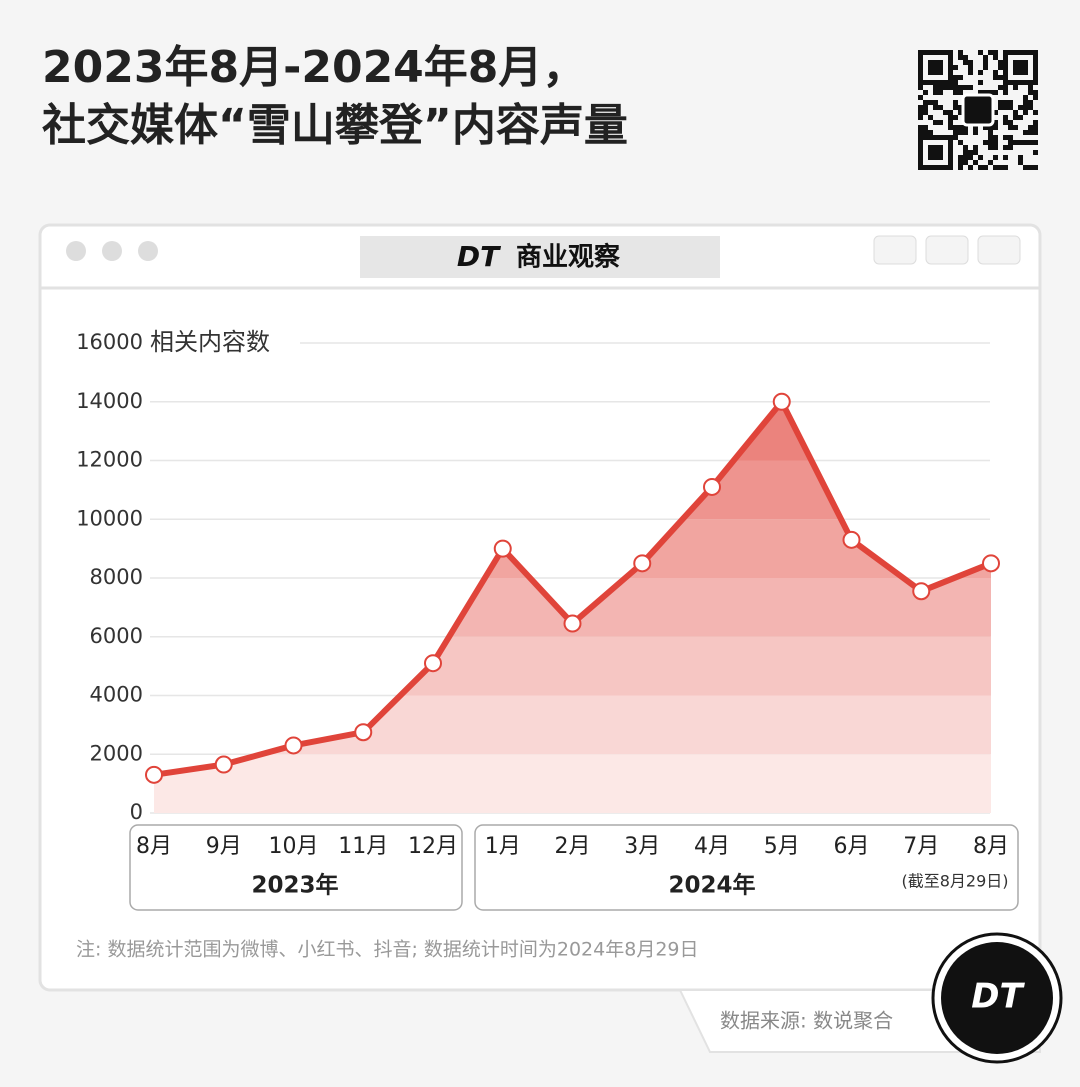 This screenshot has width=1080, height=1087. What do you see at coordinates (806, 1021) in the screenshot?
I see `source: 数据来源: 数说聚合` at bounding box center [806, 1021].